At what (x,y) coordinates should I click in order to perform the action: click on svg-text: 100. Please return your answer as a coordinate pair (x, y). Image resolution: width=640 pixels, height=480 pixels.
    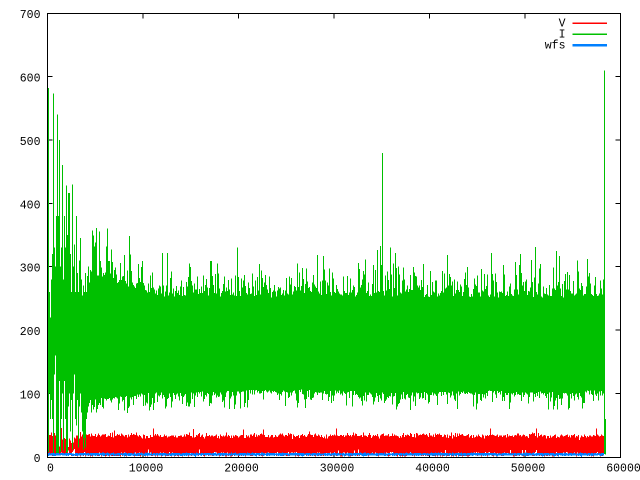
    Looking at the image, I should click on (30, 396).